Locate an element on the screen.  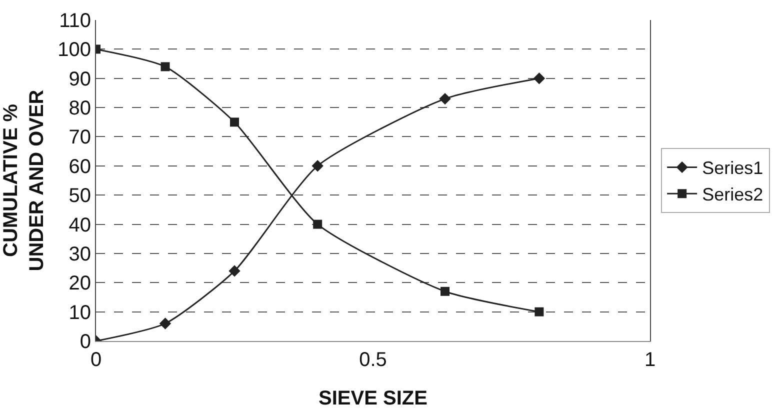
y-tick-label: 60 is located at coordinates (79, 167).